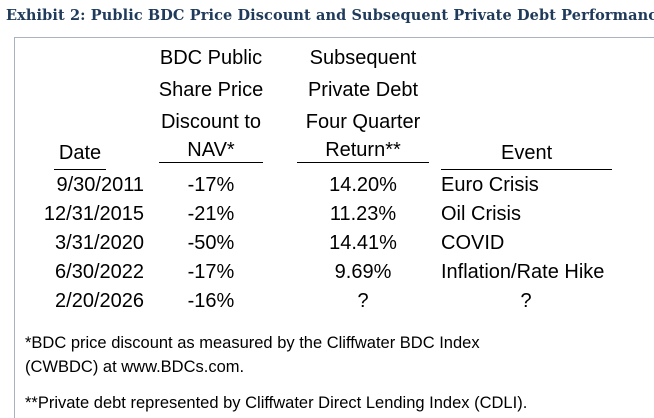  What do you see at coordinates (211, 301) in the screenshot?
I see `row-5-discount: -16%` at bounding box center [211, 301].